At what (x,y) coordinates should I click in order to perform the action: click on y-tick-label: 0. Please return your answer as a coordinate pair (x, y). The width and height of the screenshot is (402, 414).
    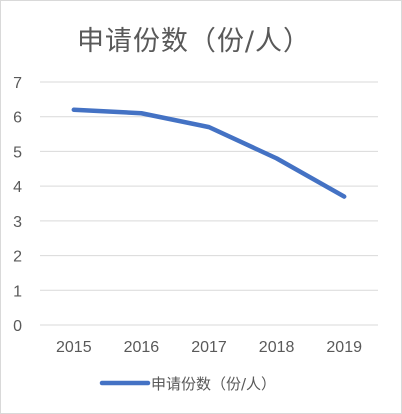
    Looking at the image, I should click on (17, 326).